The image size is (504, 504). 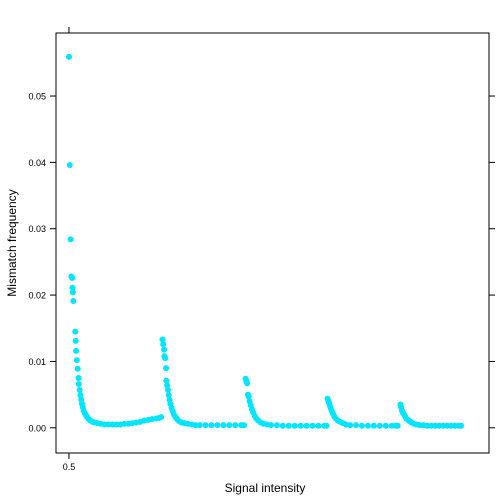 What do you see at coordinates (37, 296) in the screenshot?
I see `y-tick-label: 0.02` at bounding box center [37, 296].